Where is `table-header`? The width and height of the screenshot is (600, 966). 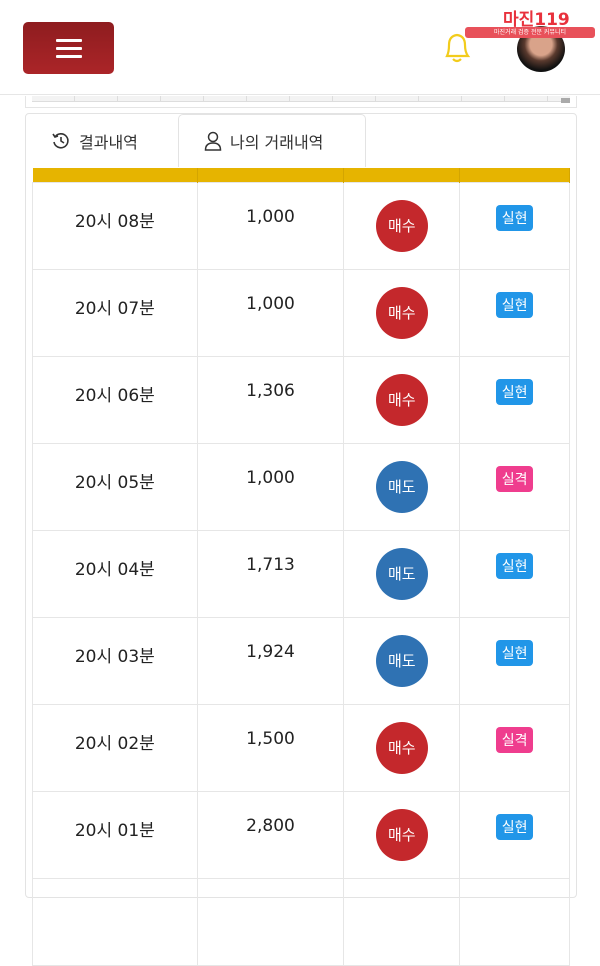 table-header is located at coordinates (301, 175).